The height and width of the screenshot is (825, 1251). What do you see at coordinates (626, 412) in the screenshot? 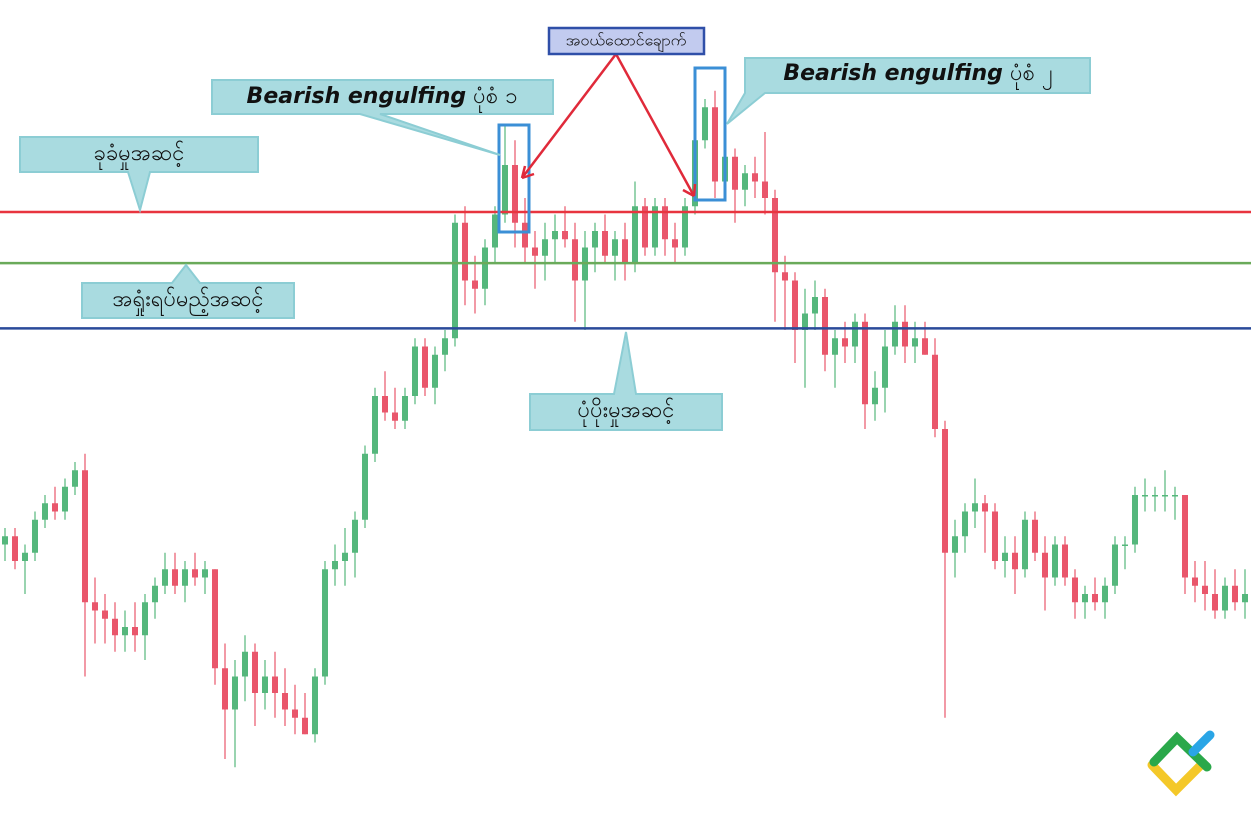
I see `callout-text: ပုံပိုးမှုအဆင့်` at bounding box center [626, 412].